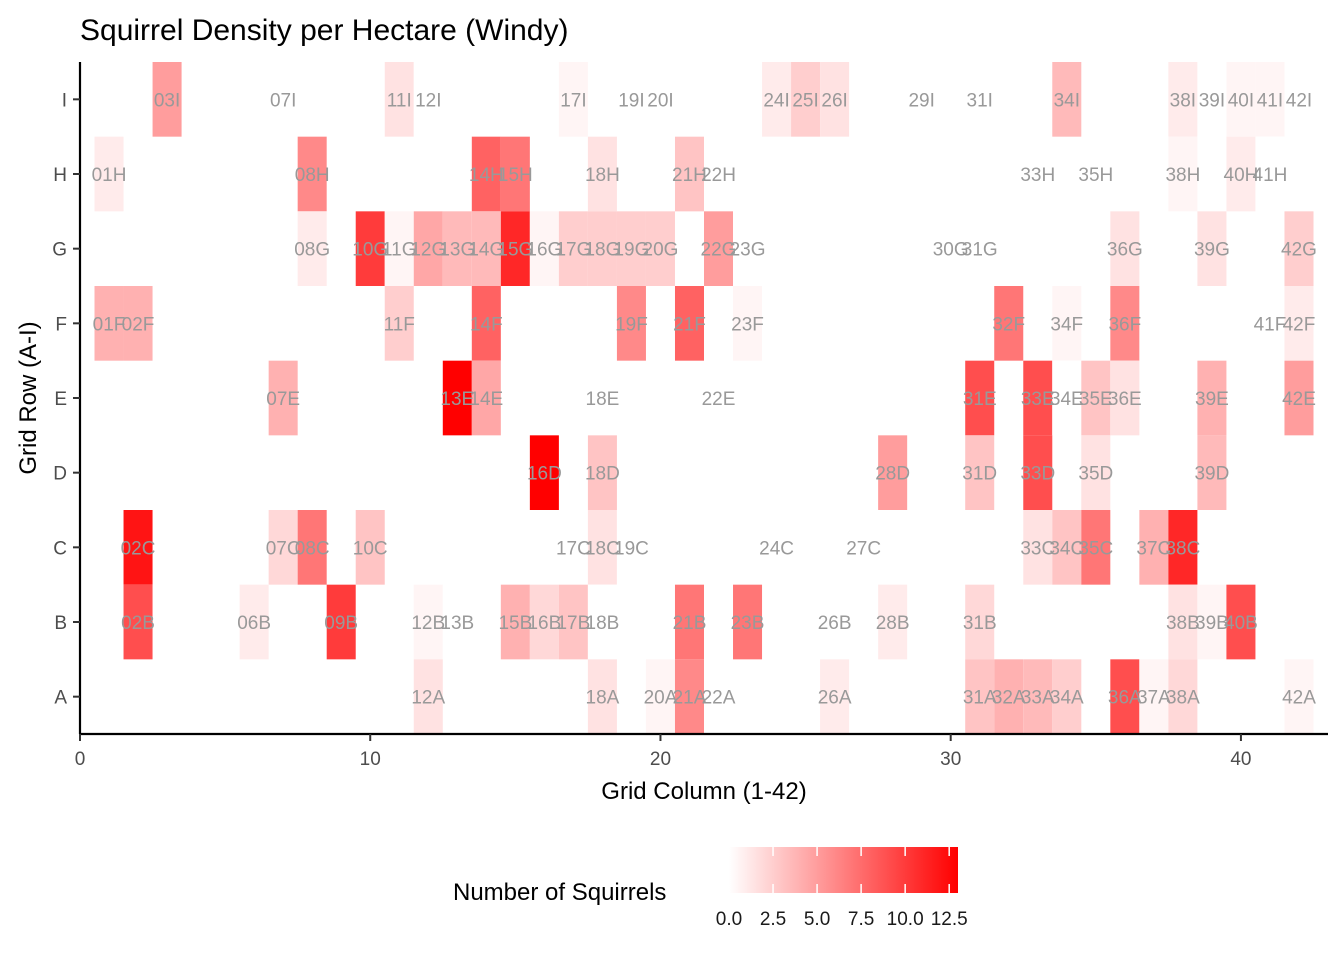  What do you see at coordinates (980, 696) in the screenshot?
I see `heatmap-cell-31A` at bounding box center [980, 696].